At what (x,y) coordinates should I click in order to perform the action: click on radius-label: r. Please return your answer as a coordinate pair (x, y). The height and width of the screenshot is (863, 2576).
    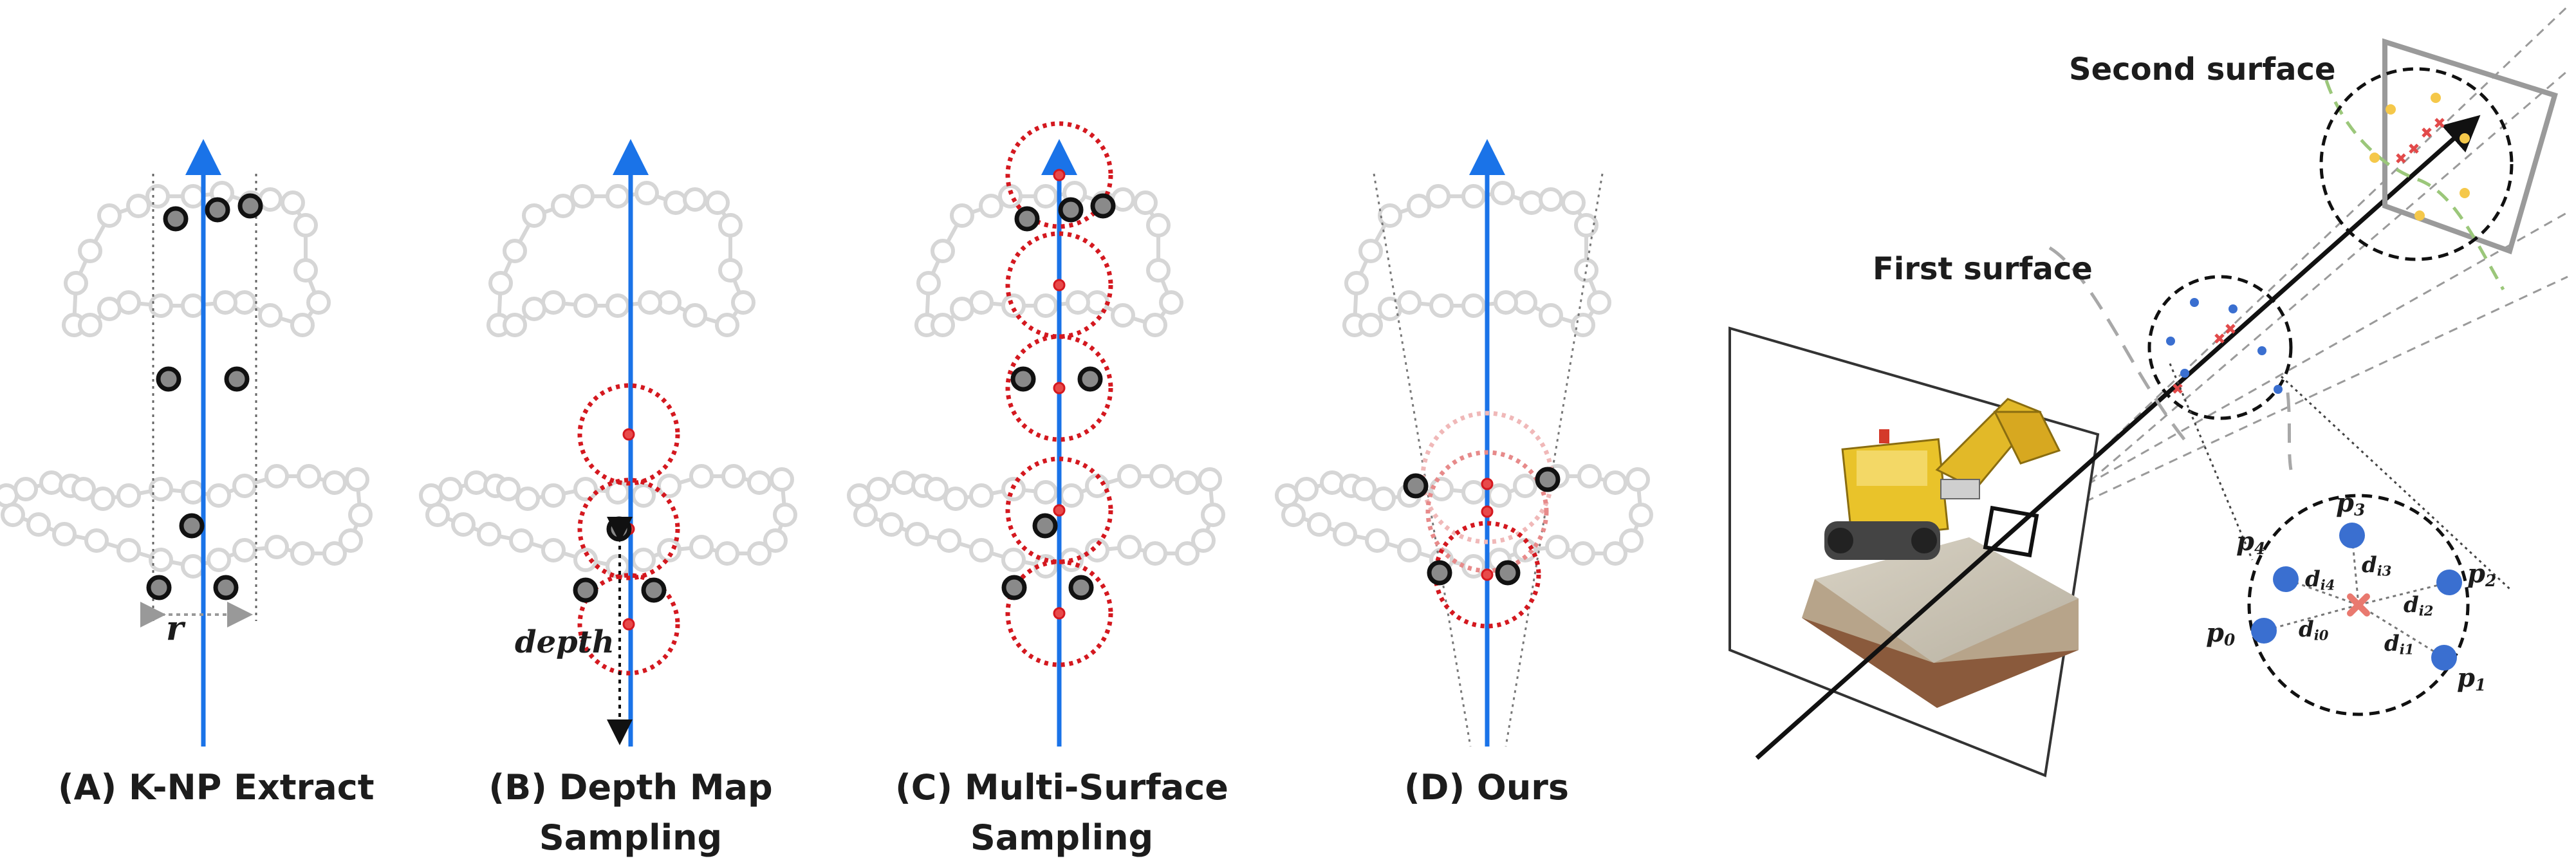
    Looking at the image, I should click on (175, 628).